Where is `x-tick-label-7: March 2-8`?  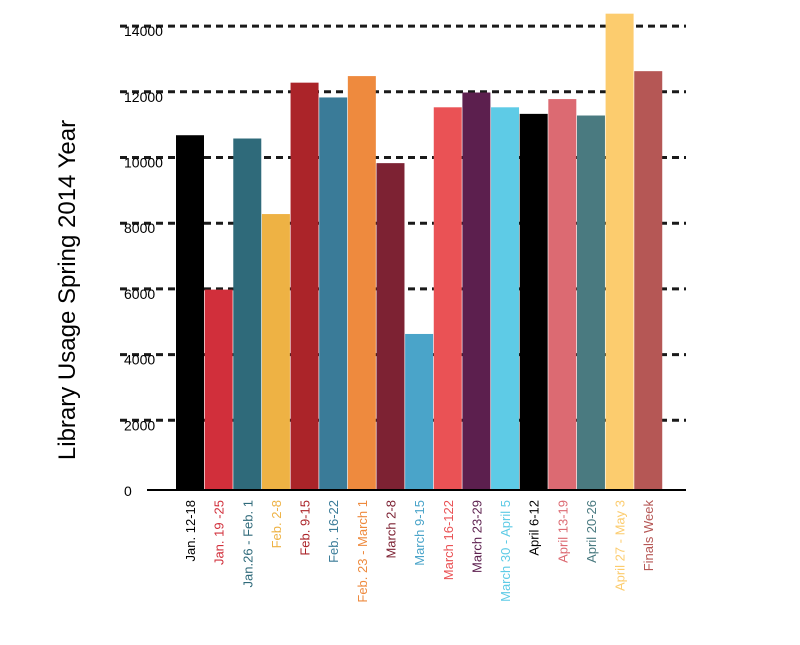 x-tick-label-7: March 2-8 is located at coordinates (390, 529).